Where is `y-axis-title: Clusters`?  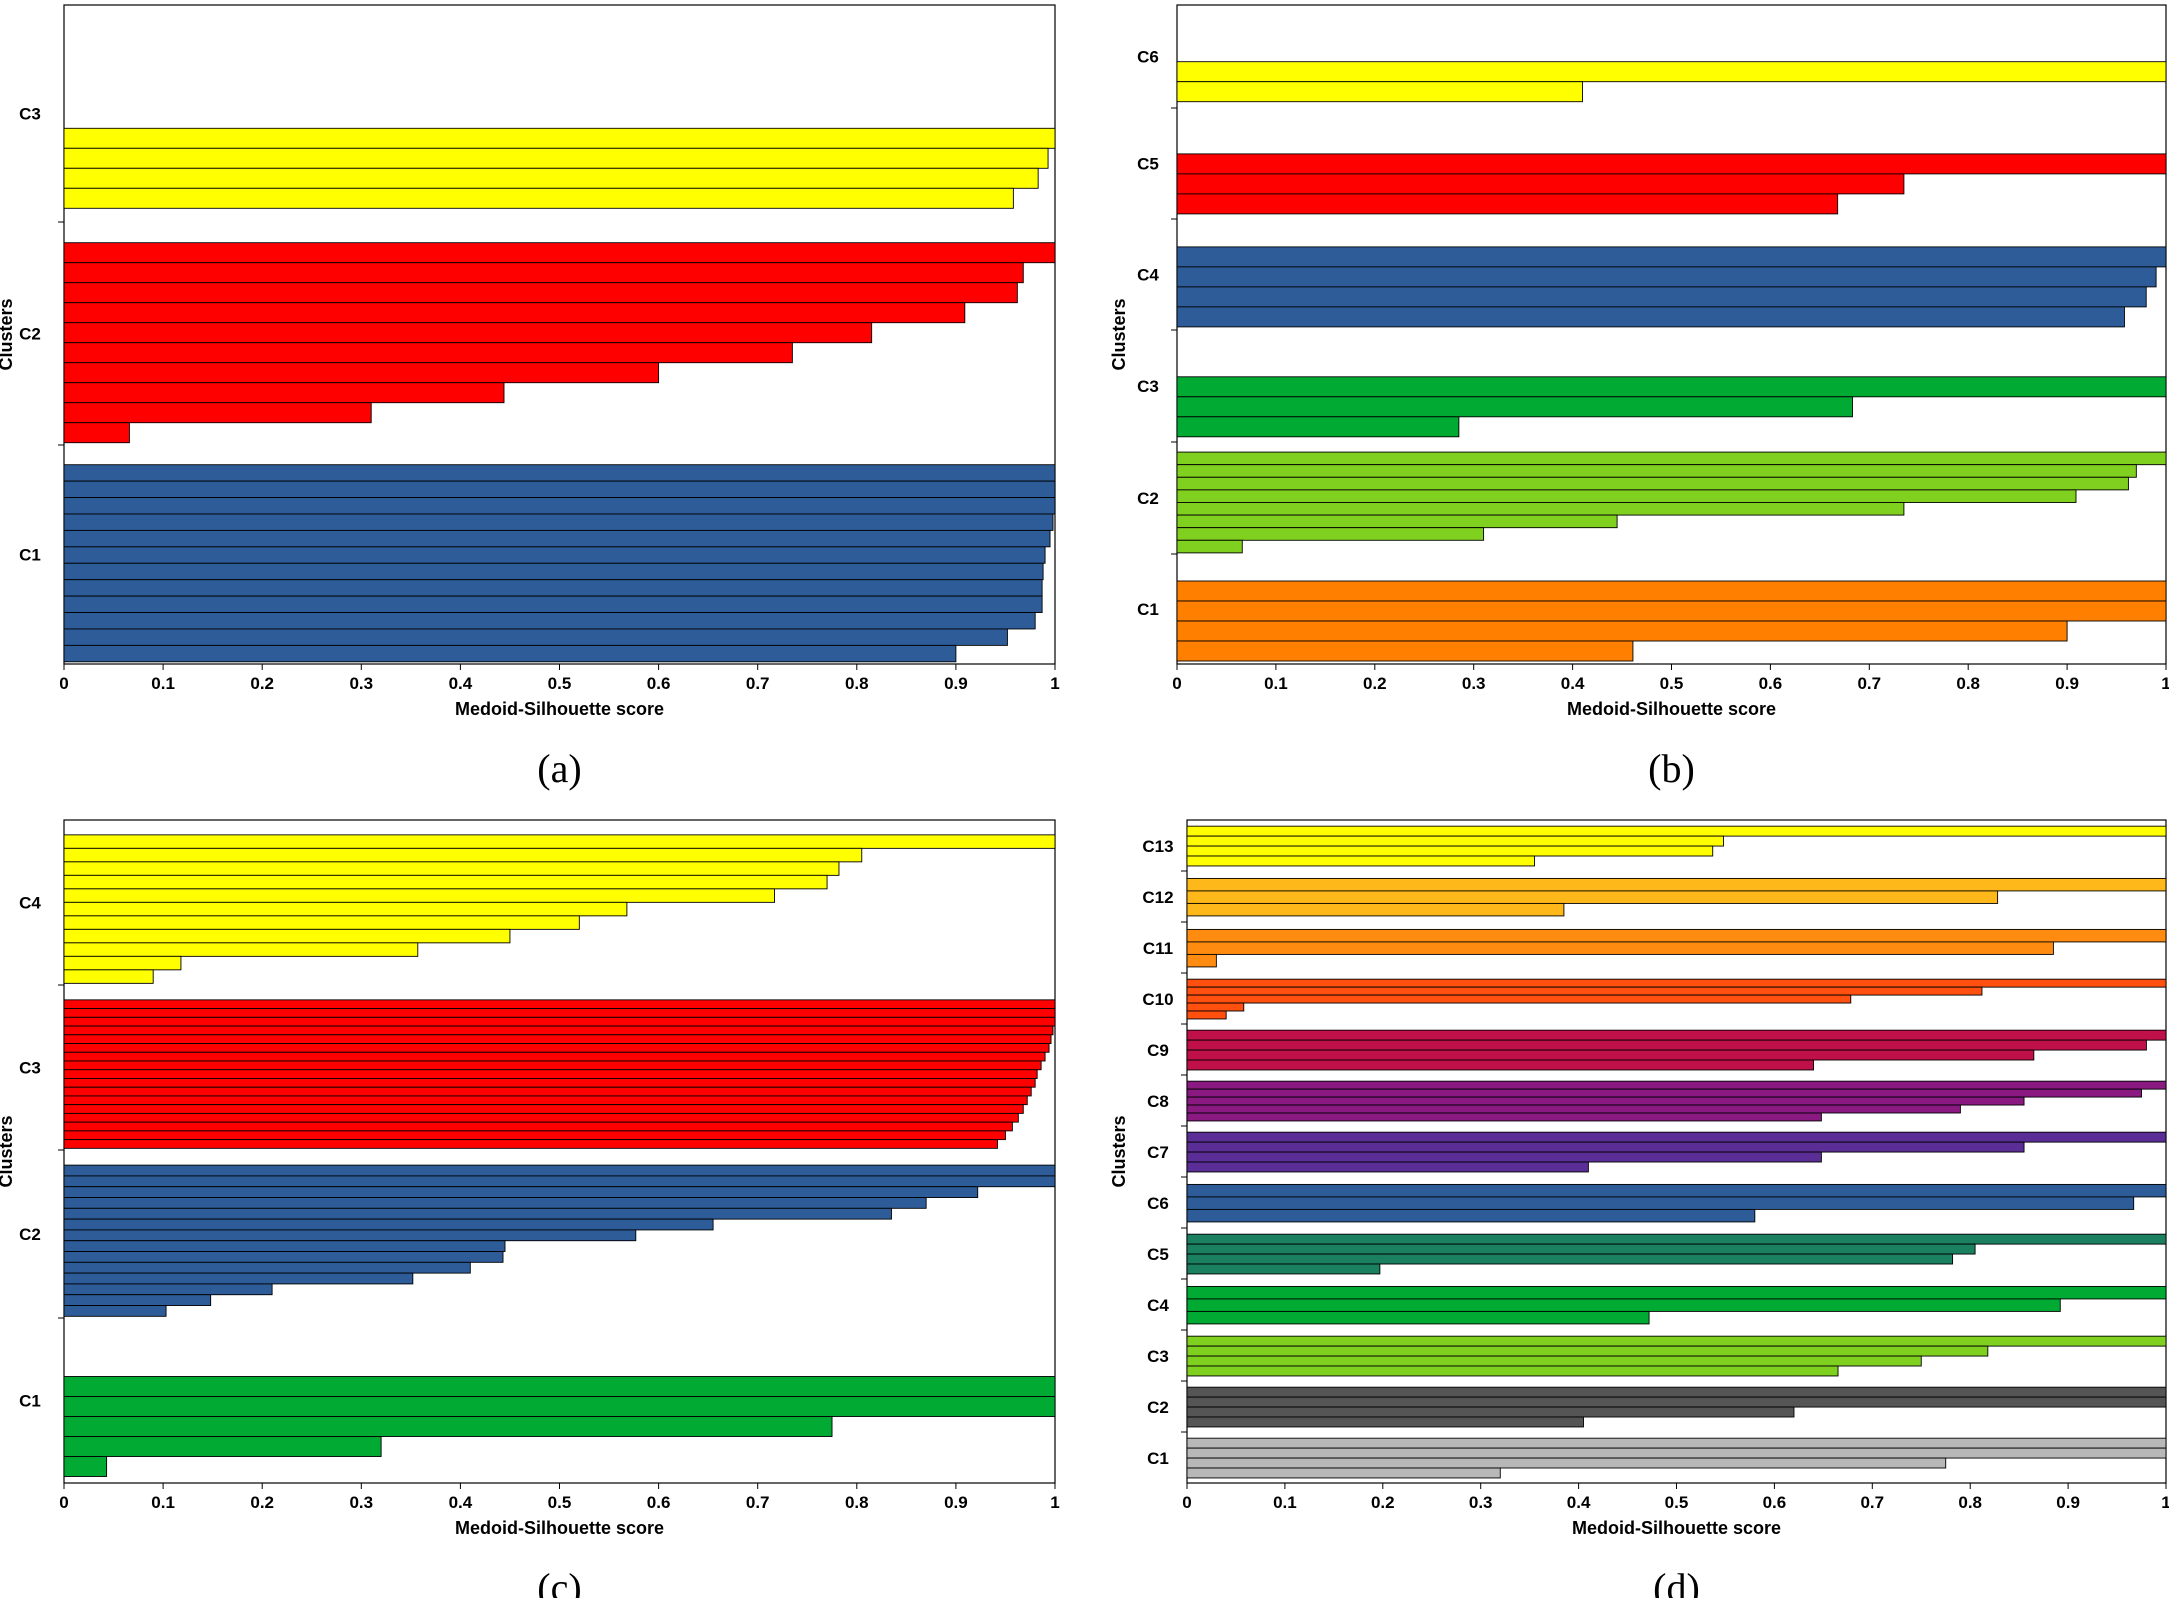
y-axis-title: Clusters is located at coordinates (8, 1151).